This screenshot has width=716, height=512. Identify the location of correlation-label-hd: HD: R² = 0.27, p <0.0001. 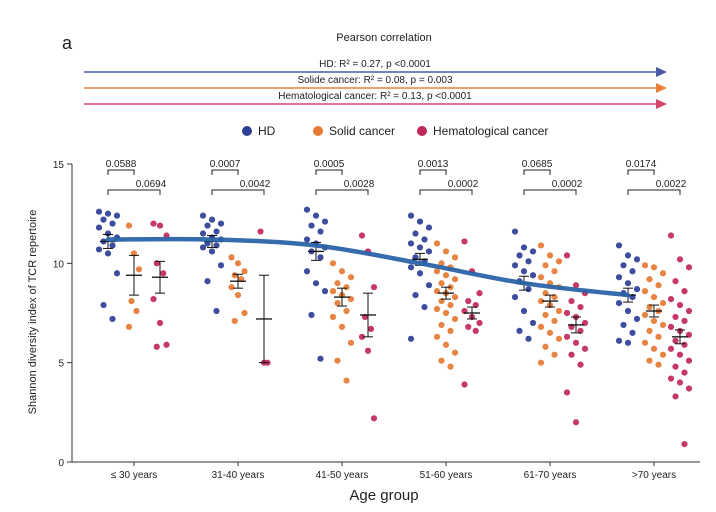
(375, 64).